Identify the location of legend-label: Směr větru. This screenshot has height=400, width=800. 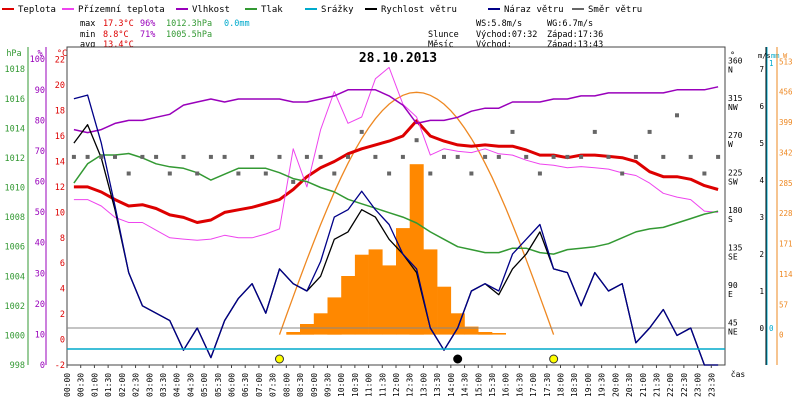
(615, 10).